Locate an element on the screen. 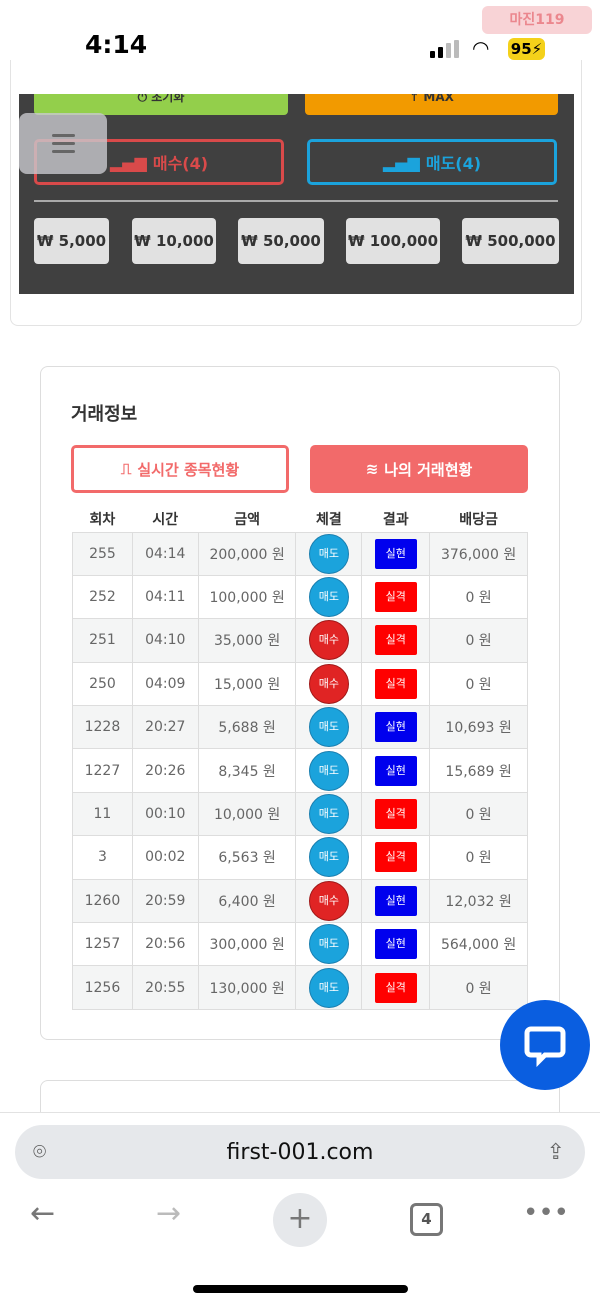 This screenshot has height=1304, width=600. table-cell: 250 is located at coordinates (102, 684).